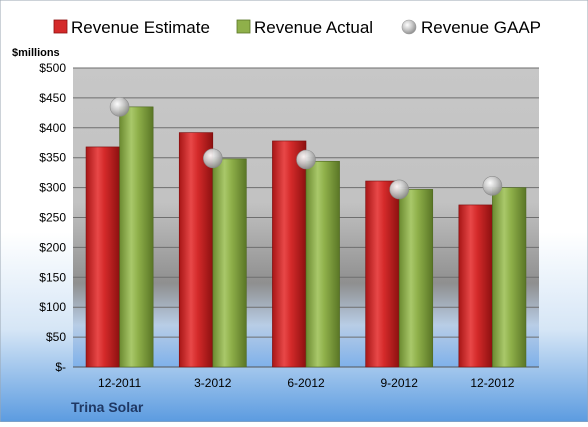 Image resolution: width=588 pixels, height=427 pixels. I want to click on company-label: Trina Solar, so click(107, 407).